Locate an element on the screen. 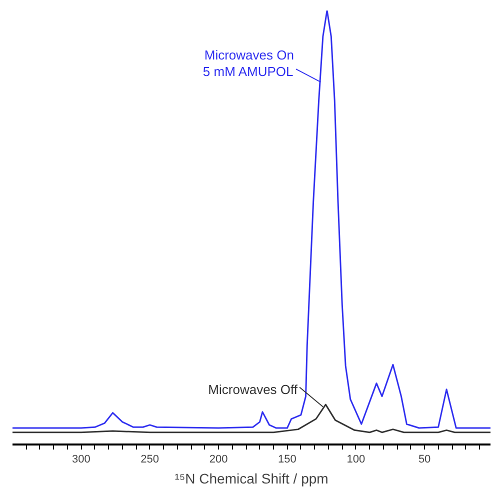 The height and width of the screenshot is (489, 492). annotation: Microwaves Off is located at coordinates (253, 389).